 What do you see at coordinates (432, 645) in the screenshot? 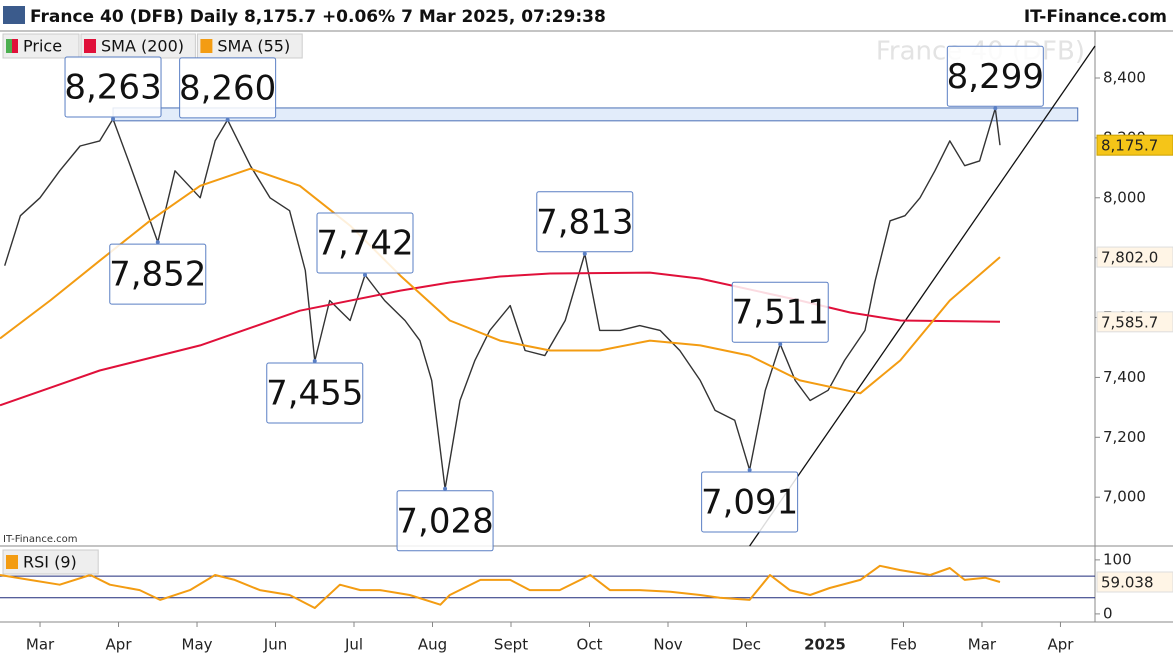
I see `x-tick-label: Aug` at bounding box center [432, 645].